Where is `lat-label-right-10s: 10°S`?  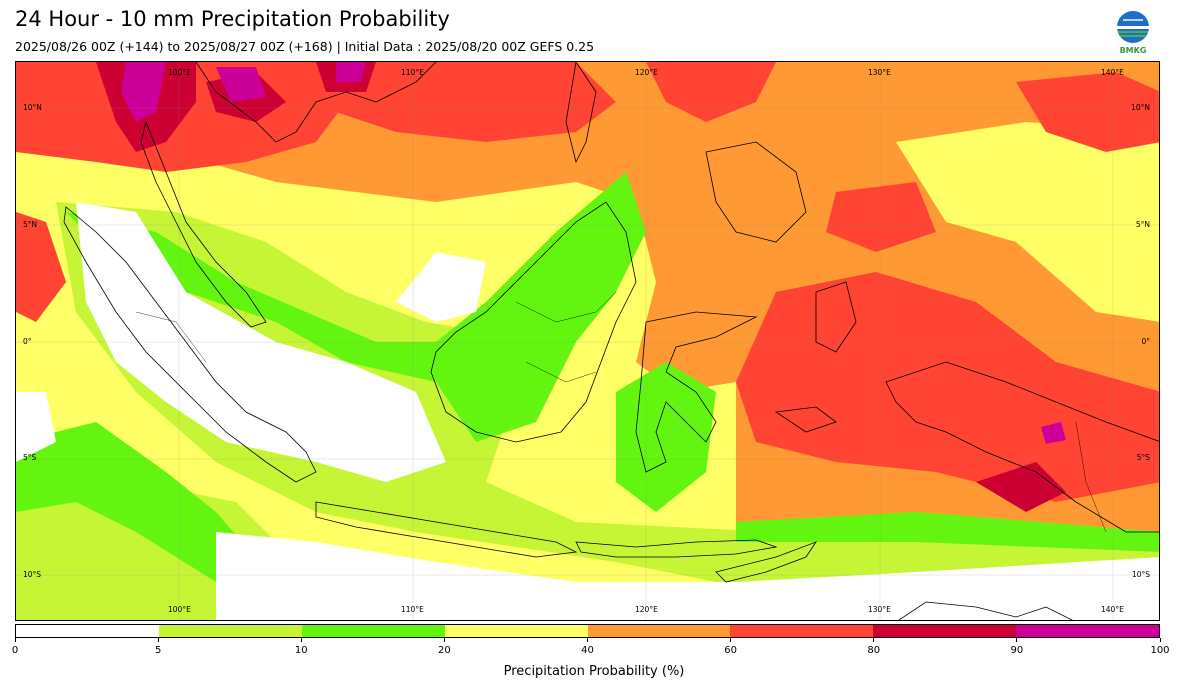 lat-label-right-10s: 10°S is located at coordinates (1140, 574).